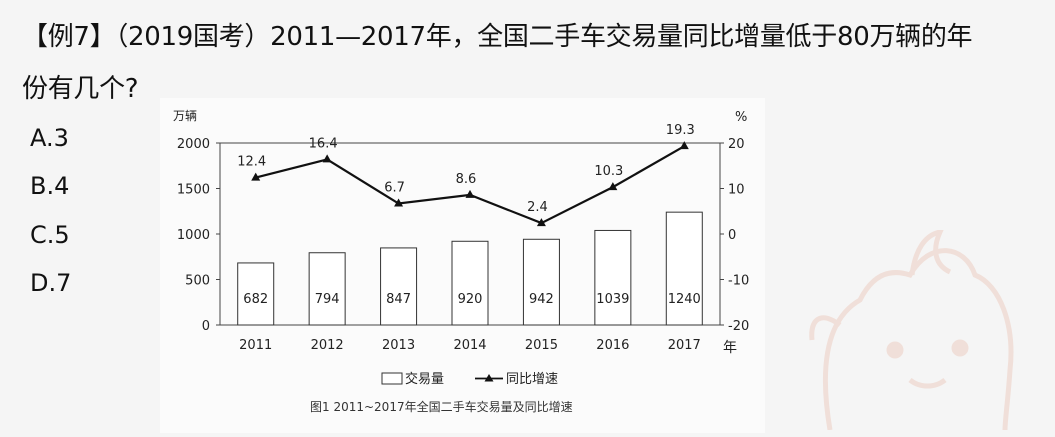 This screenshot has height=437, width=1055. What do you see at coordinates (398, 299) in the screenshot?
I see `bar-label: 847` at bounding box center [398, 299].